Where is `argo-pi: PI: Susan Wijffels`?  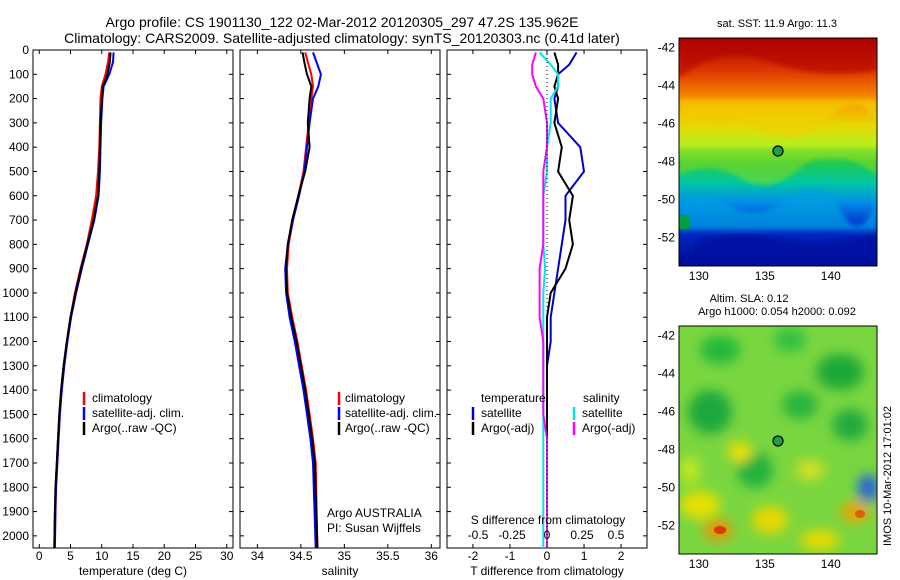
argo-pi: PI: Susan Wijffels is located at coordinates (374, 528).